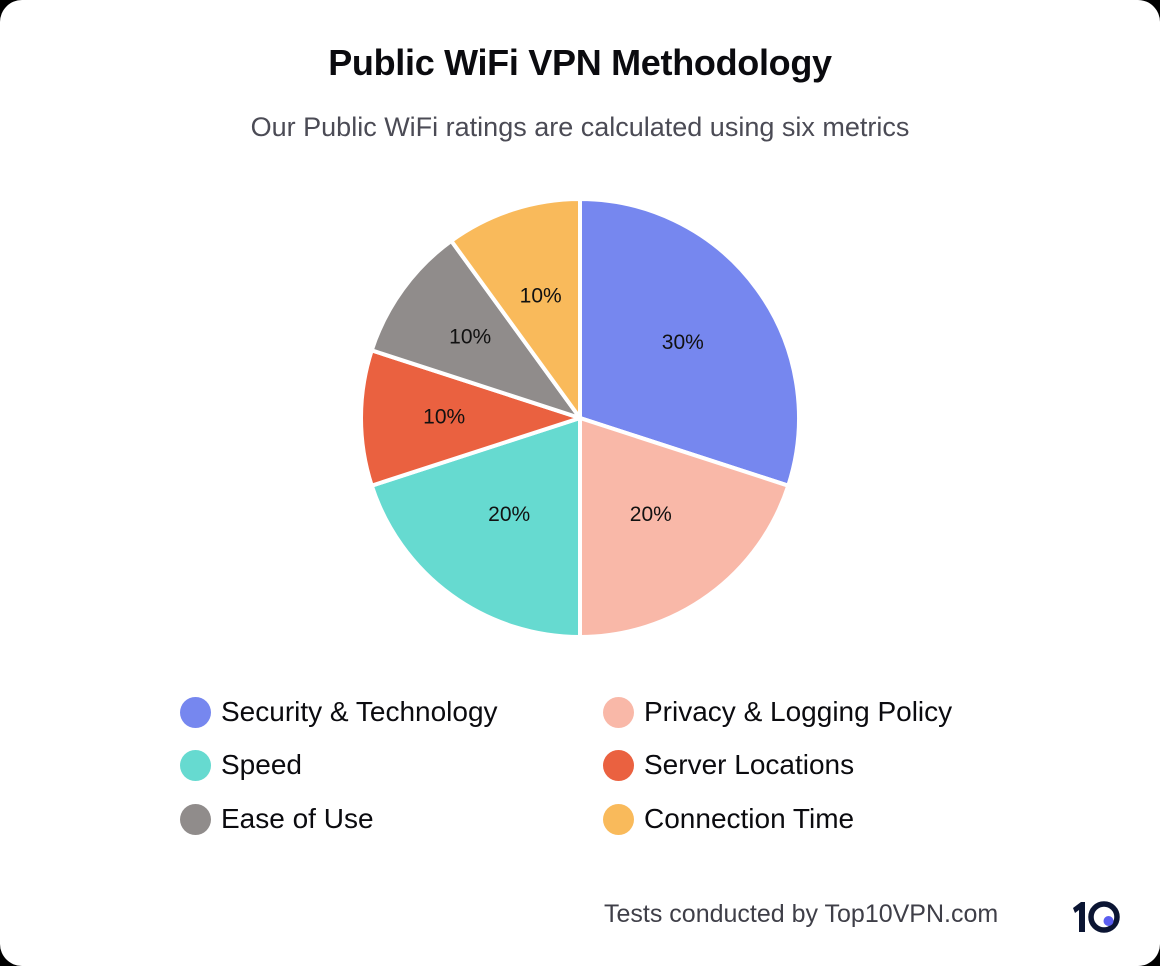  Describe the element at coordinates (798, 711) in the screenshot. I see `legend-label: Privacy & Logging Policy` at that location.